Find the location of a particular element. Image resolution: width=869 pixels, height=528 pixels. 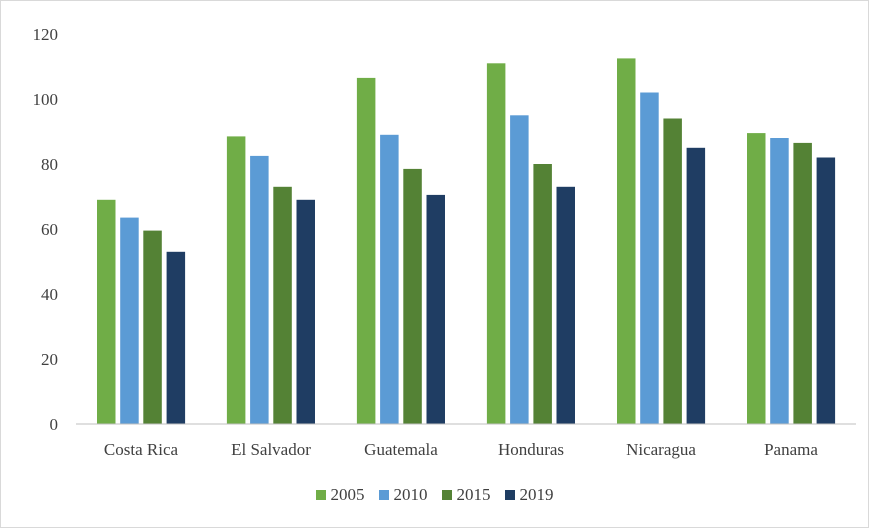

bar-2015-guatemala is located at coordinates (412, 296).